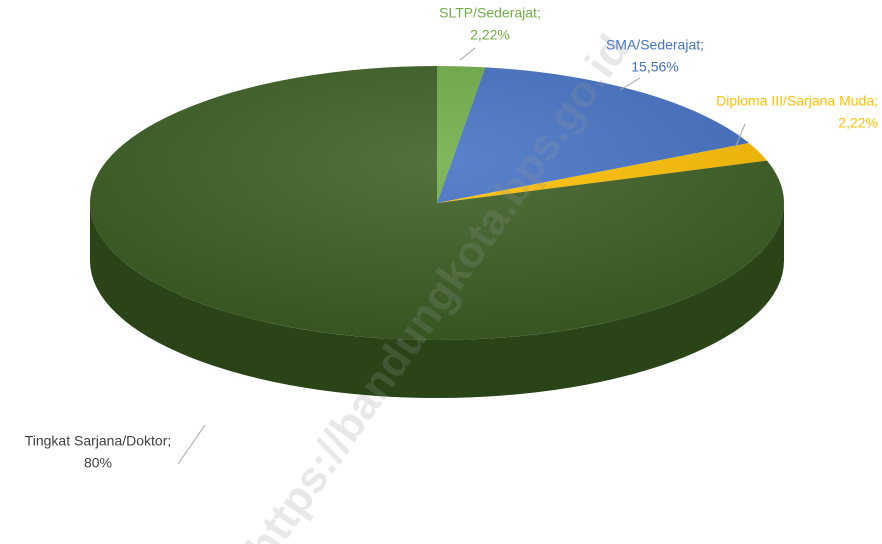  Describe the element at coordinates (797, 101) in the screenshot. I see `slice-label: Diploma III/Sarjana Muda;` at that location.